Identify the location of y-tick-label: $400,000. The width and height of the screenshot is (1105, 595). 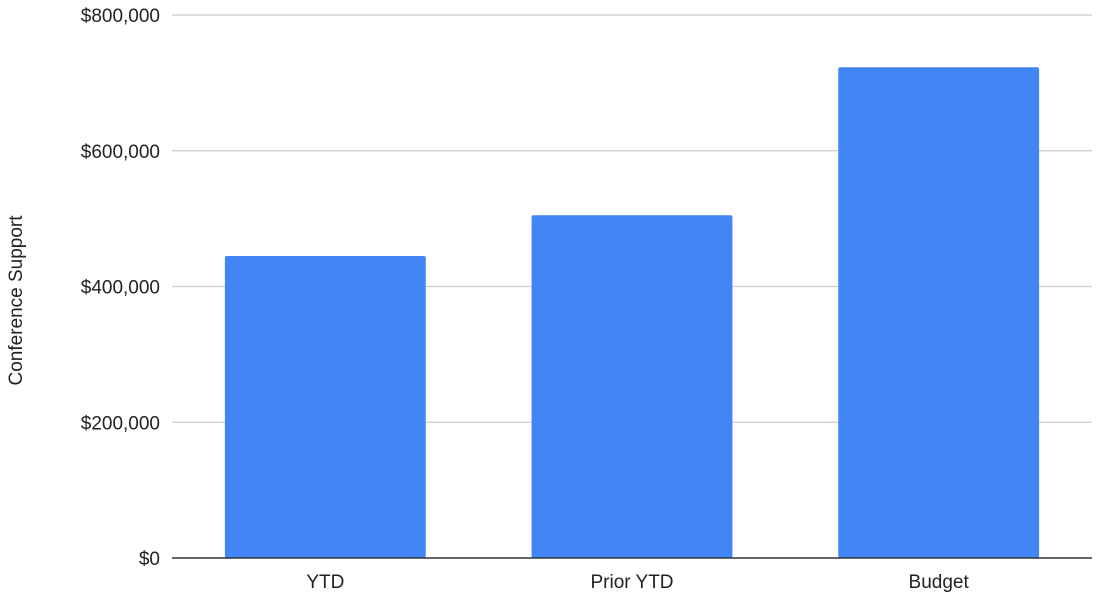
(120, 288).